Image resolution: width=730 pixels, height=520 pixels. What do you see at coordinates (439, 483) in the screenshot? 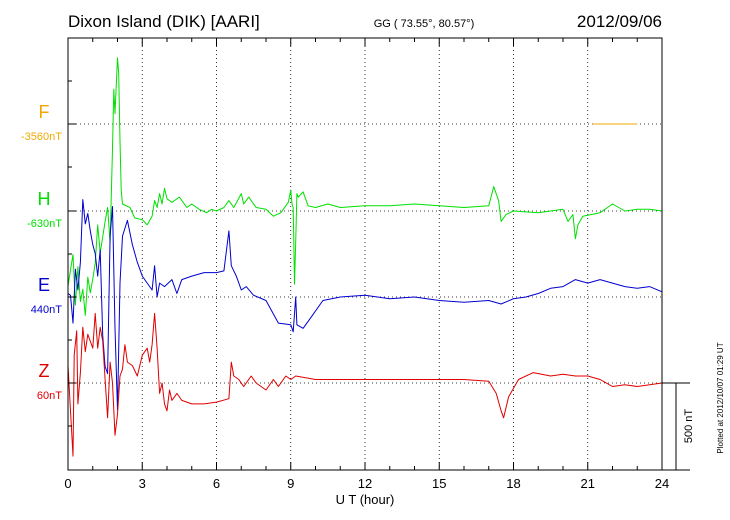
I see `x-tick-label: 15` at bounding box center [439, 483].